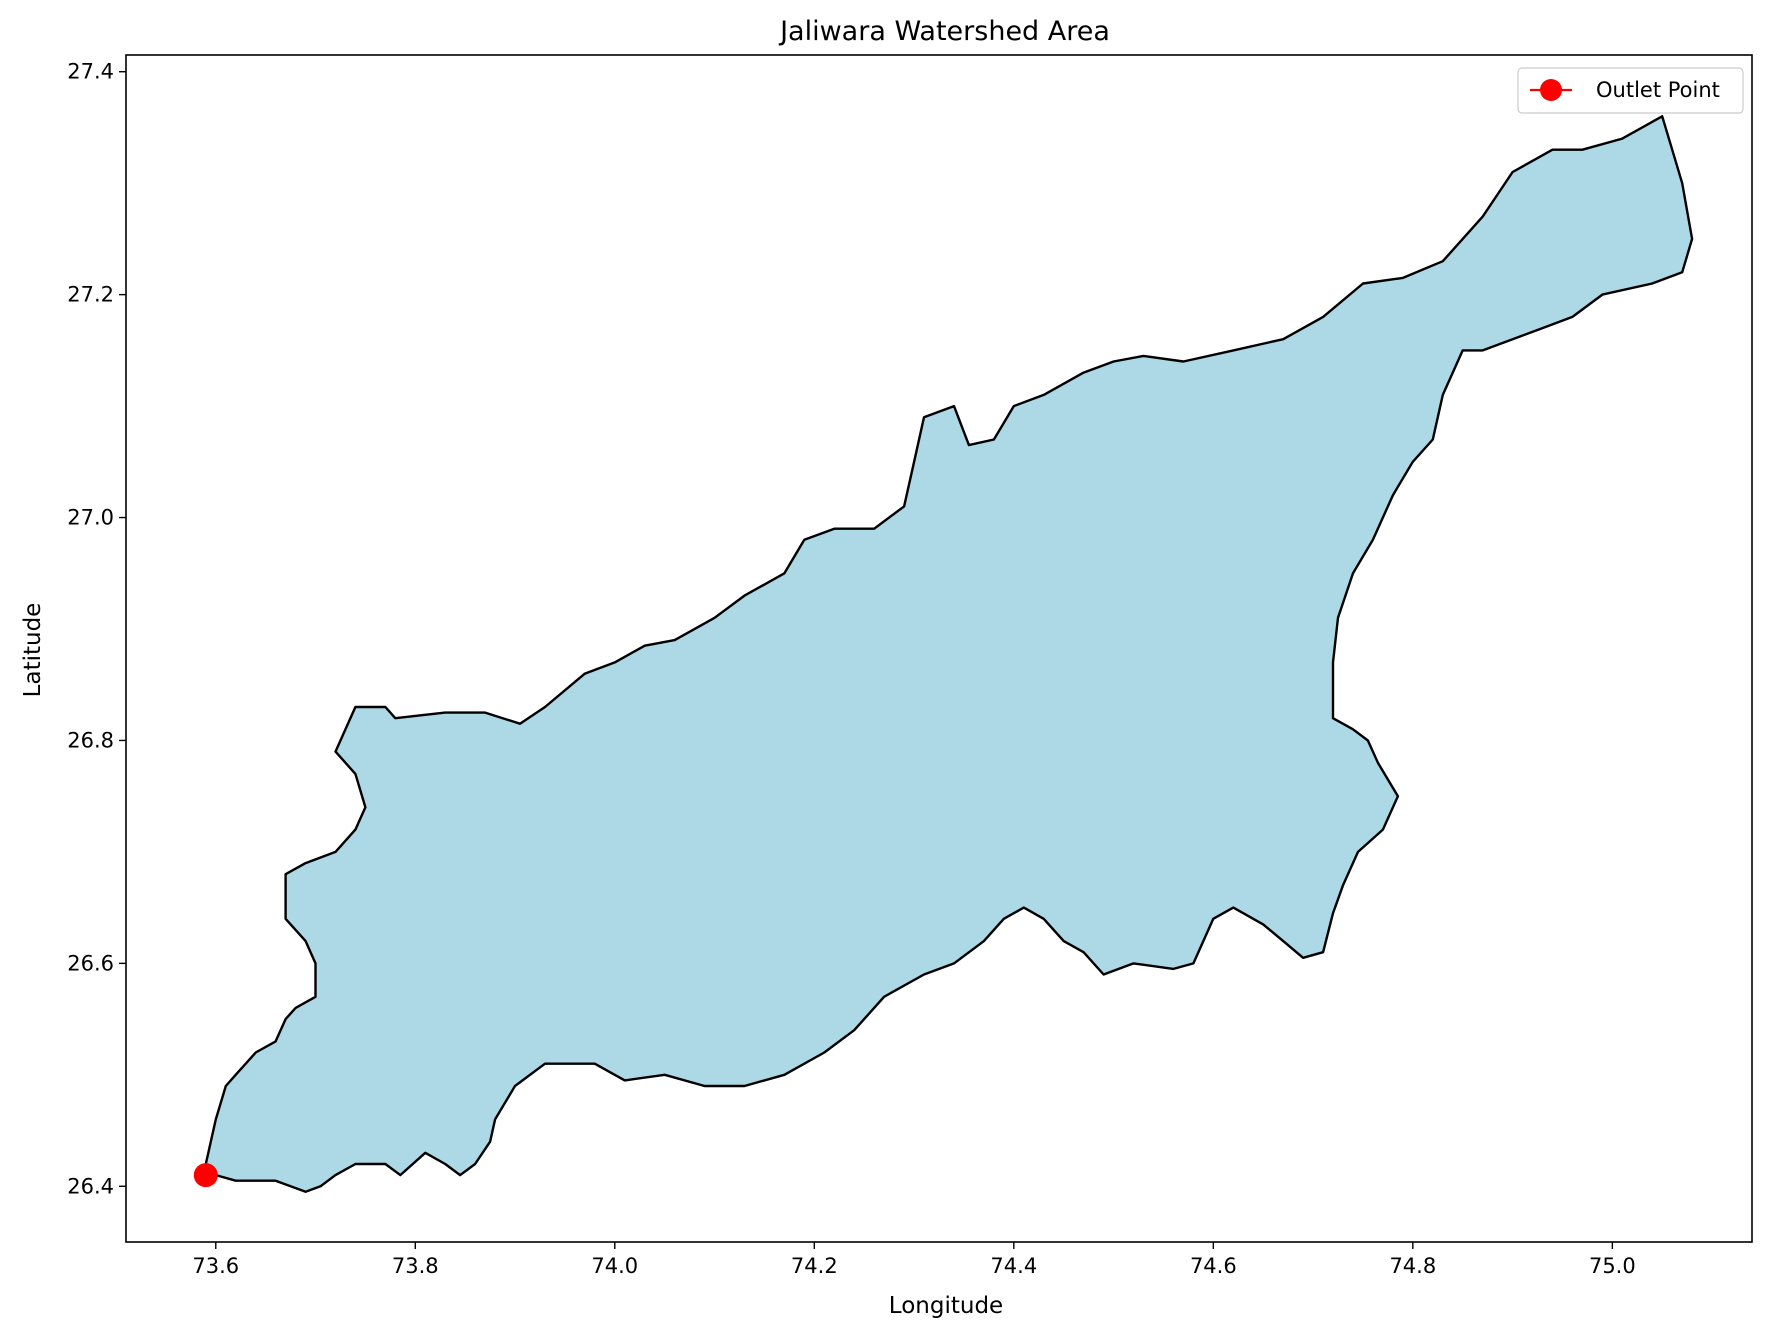 The image size is (1781, 1332). I want to click on x-tick-label: 73.8, so click(415, 1266).